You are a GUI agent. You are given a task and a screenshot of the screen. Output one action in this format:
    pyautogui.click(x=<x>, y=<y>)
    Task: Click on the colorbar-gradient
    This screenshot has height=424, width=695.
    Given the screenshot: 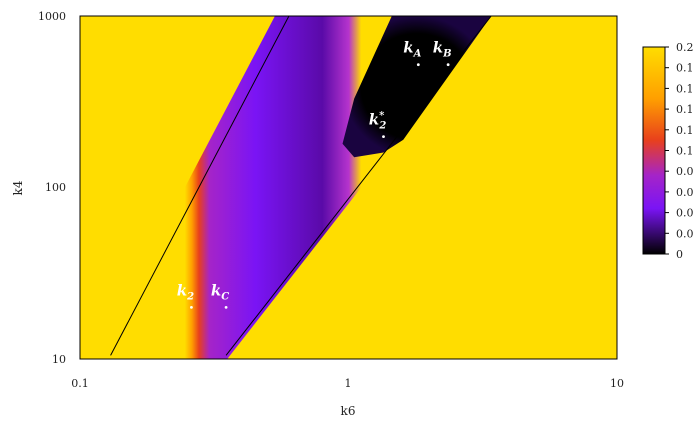 What is the action you would take?
    pyautogui.click(x=654, y=150)
    